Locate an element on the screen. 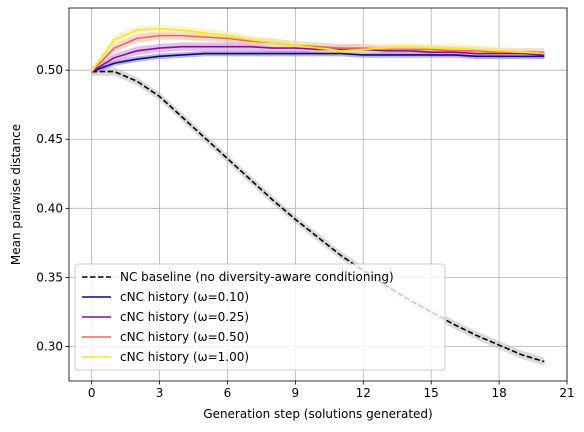  x-tick-label: 0 is located at coordinates (92, 393).